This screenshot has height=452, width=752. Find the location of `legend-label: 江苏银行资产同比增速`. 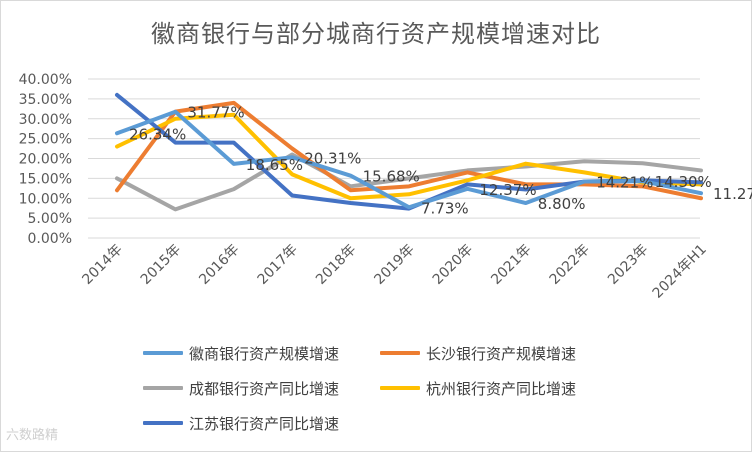

legend-label: 江苏银行资产同比增速 is located at coordinates (264, 423).